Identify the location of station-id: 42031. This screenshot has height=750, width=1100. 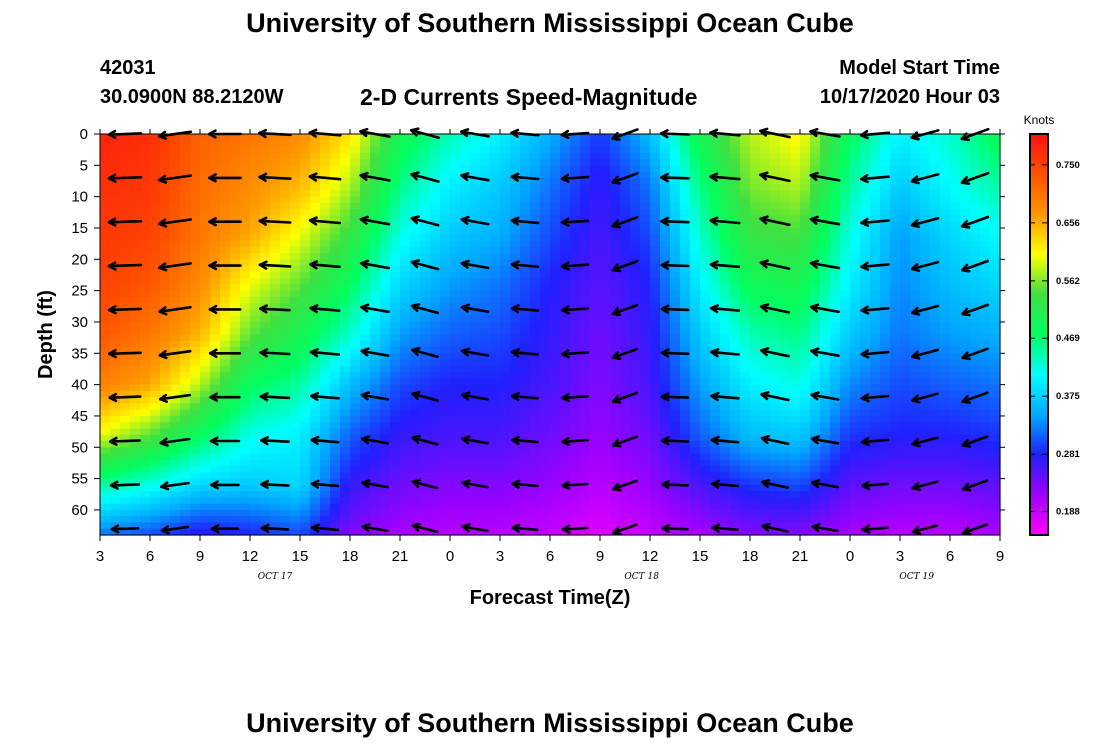
(128, 68).